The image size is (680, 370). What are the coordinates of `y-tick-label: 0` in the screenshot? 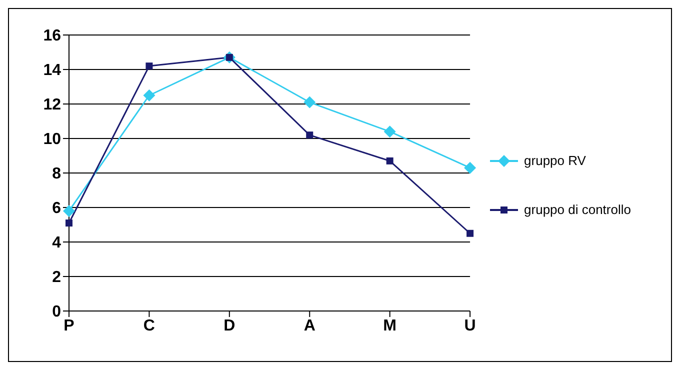 It's located at (57, 312).